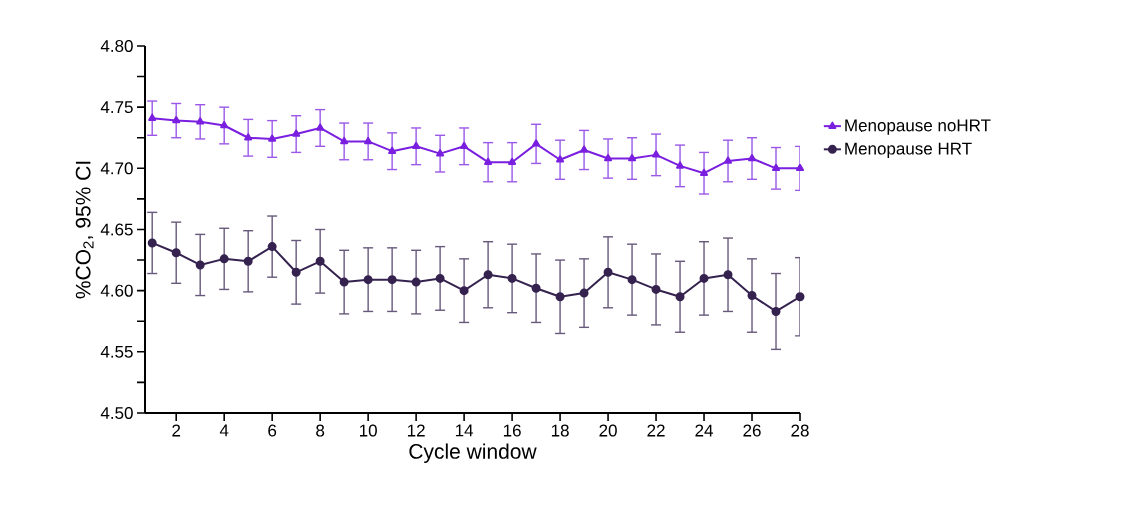  What do you see at coordinates (116, 107) in the screenshot?
I see `y-tick-label: 4.75` at bounding box center [116, 107].